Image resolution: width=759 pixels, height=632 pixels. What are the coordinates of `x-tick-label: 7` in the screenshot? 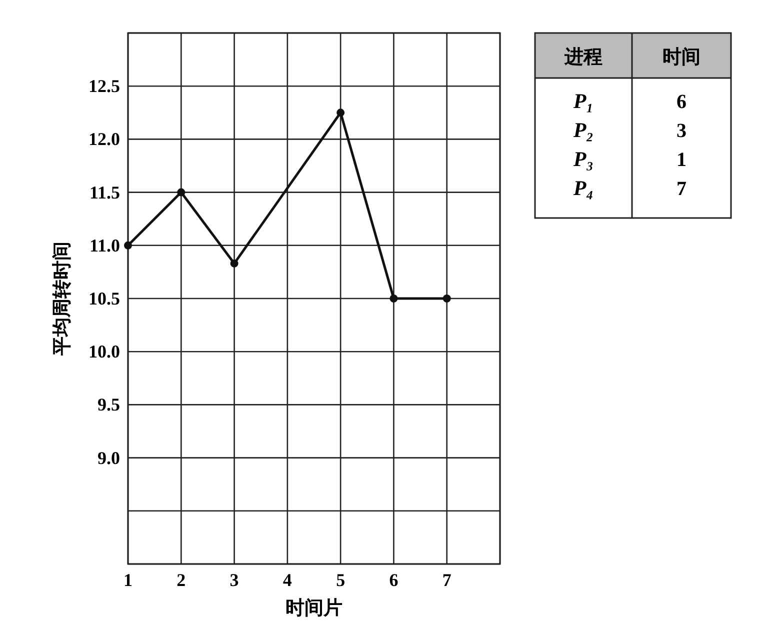 It's located at (447, 580).